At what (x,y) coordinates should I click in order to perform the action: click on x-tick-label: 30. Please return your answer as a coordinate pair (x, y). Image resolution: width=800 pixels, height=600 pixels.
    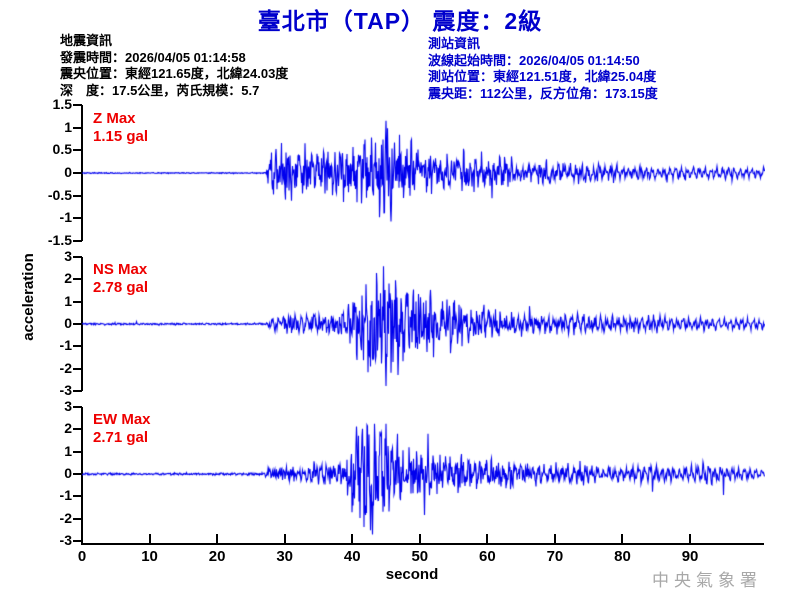
    Looking at the image, I should click on (285, 556).